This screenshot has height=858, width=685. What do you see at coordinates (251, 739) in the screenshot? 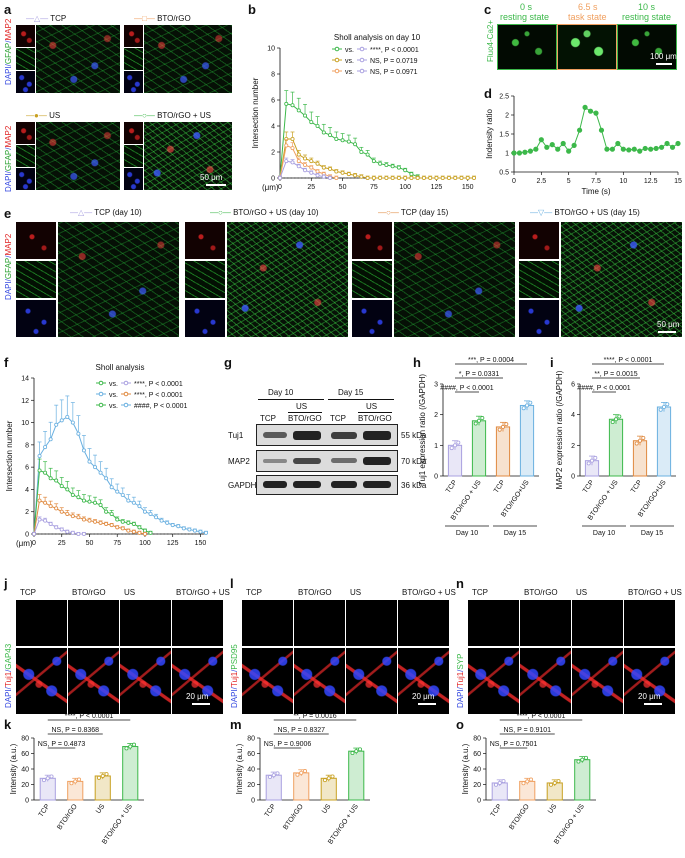
I see `y-tick-label: 80` at bounding box center [251, 739].